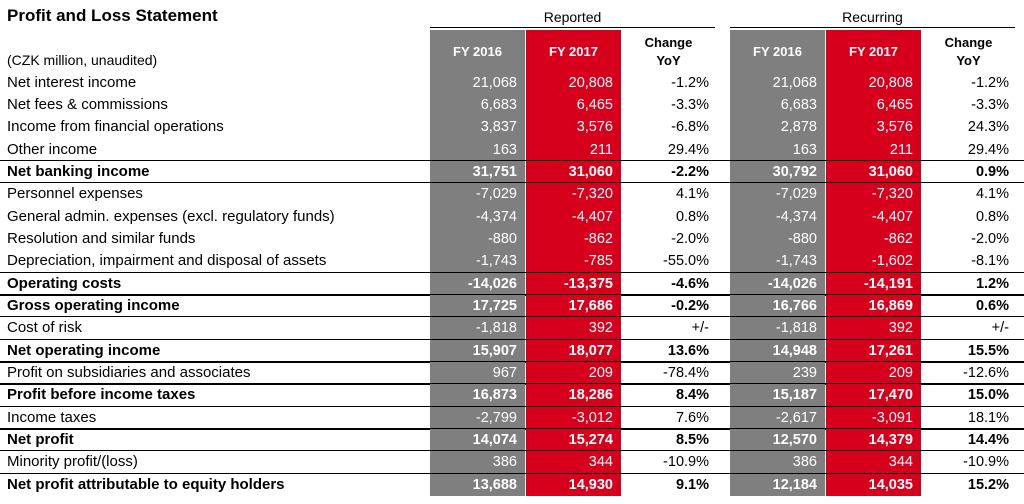 The width and height of the screenshot is (1024, 504). What do you see at coordinates (690, 283) in the screenshot?
I see `cell-reported-change: -4.6%` at bounding box center [690, 283].